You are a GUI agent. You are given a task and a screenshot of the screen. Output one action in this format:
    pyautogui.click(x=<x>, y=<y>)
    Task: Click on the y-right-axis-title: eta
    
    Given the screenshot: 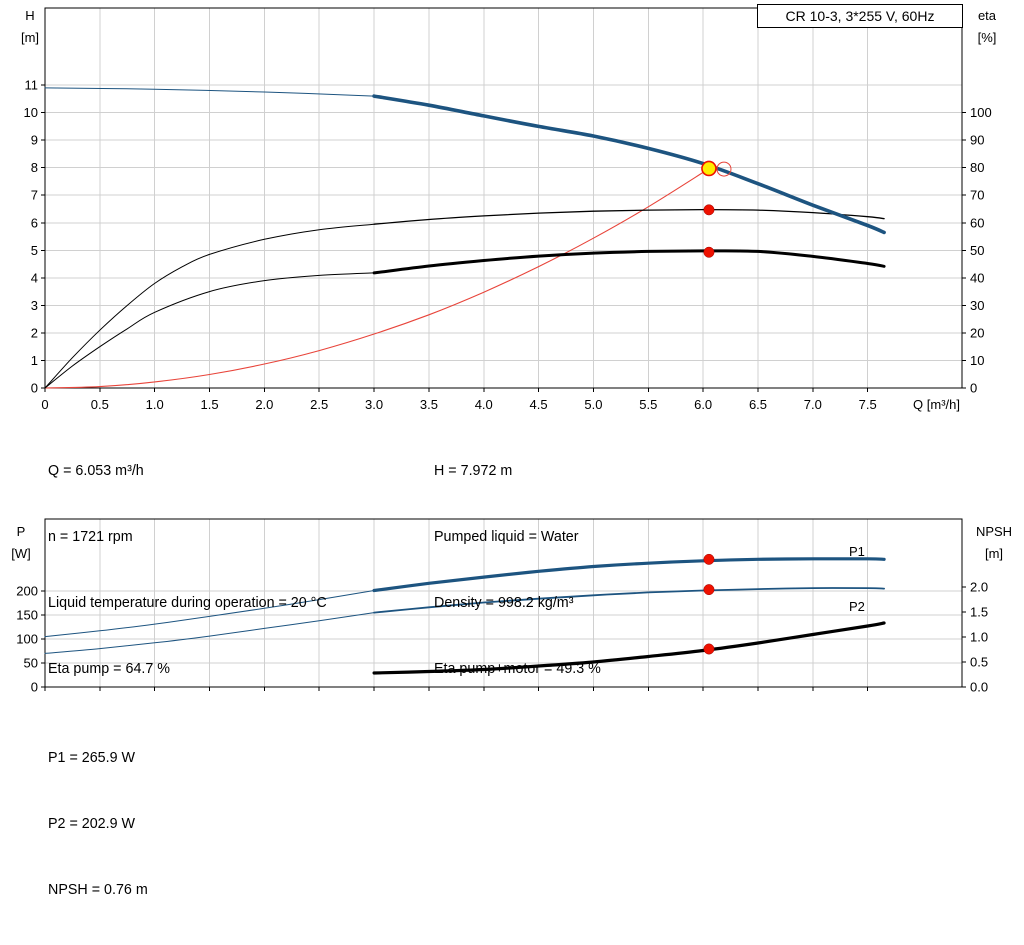 What is the action you would take?
    pyautogui.click(x=987, y=15)
    